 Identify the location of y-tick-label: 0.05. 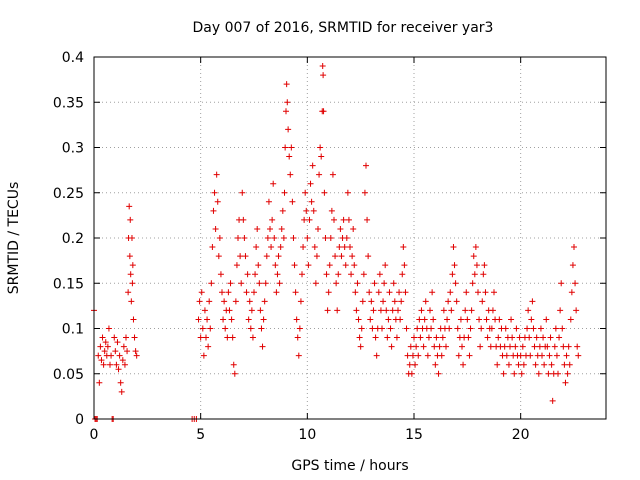
(68, 375).